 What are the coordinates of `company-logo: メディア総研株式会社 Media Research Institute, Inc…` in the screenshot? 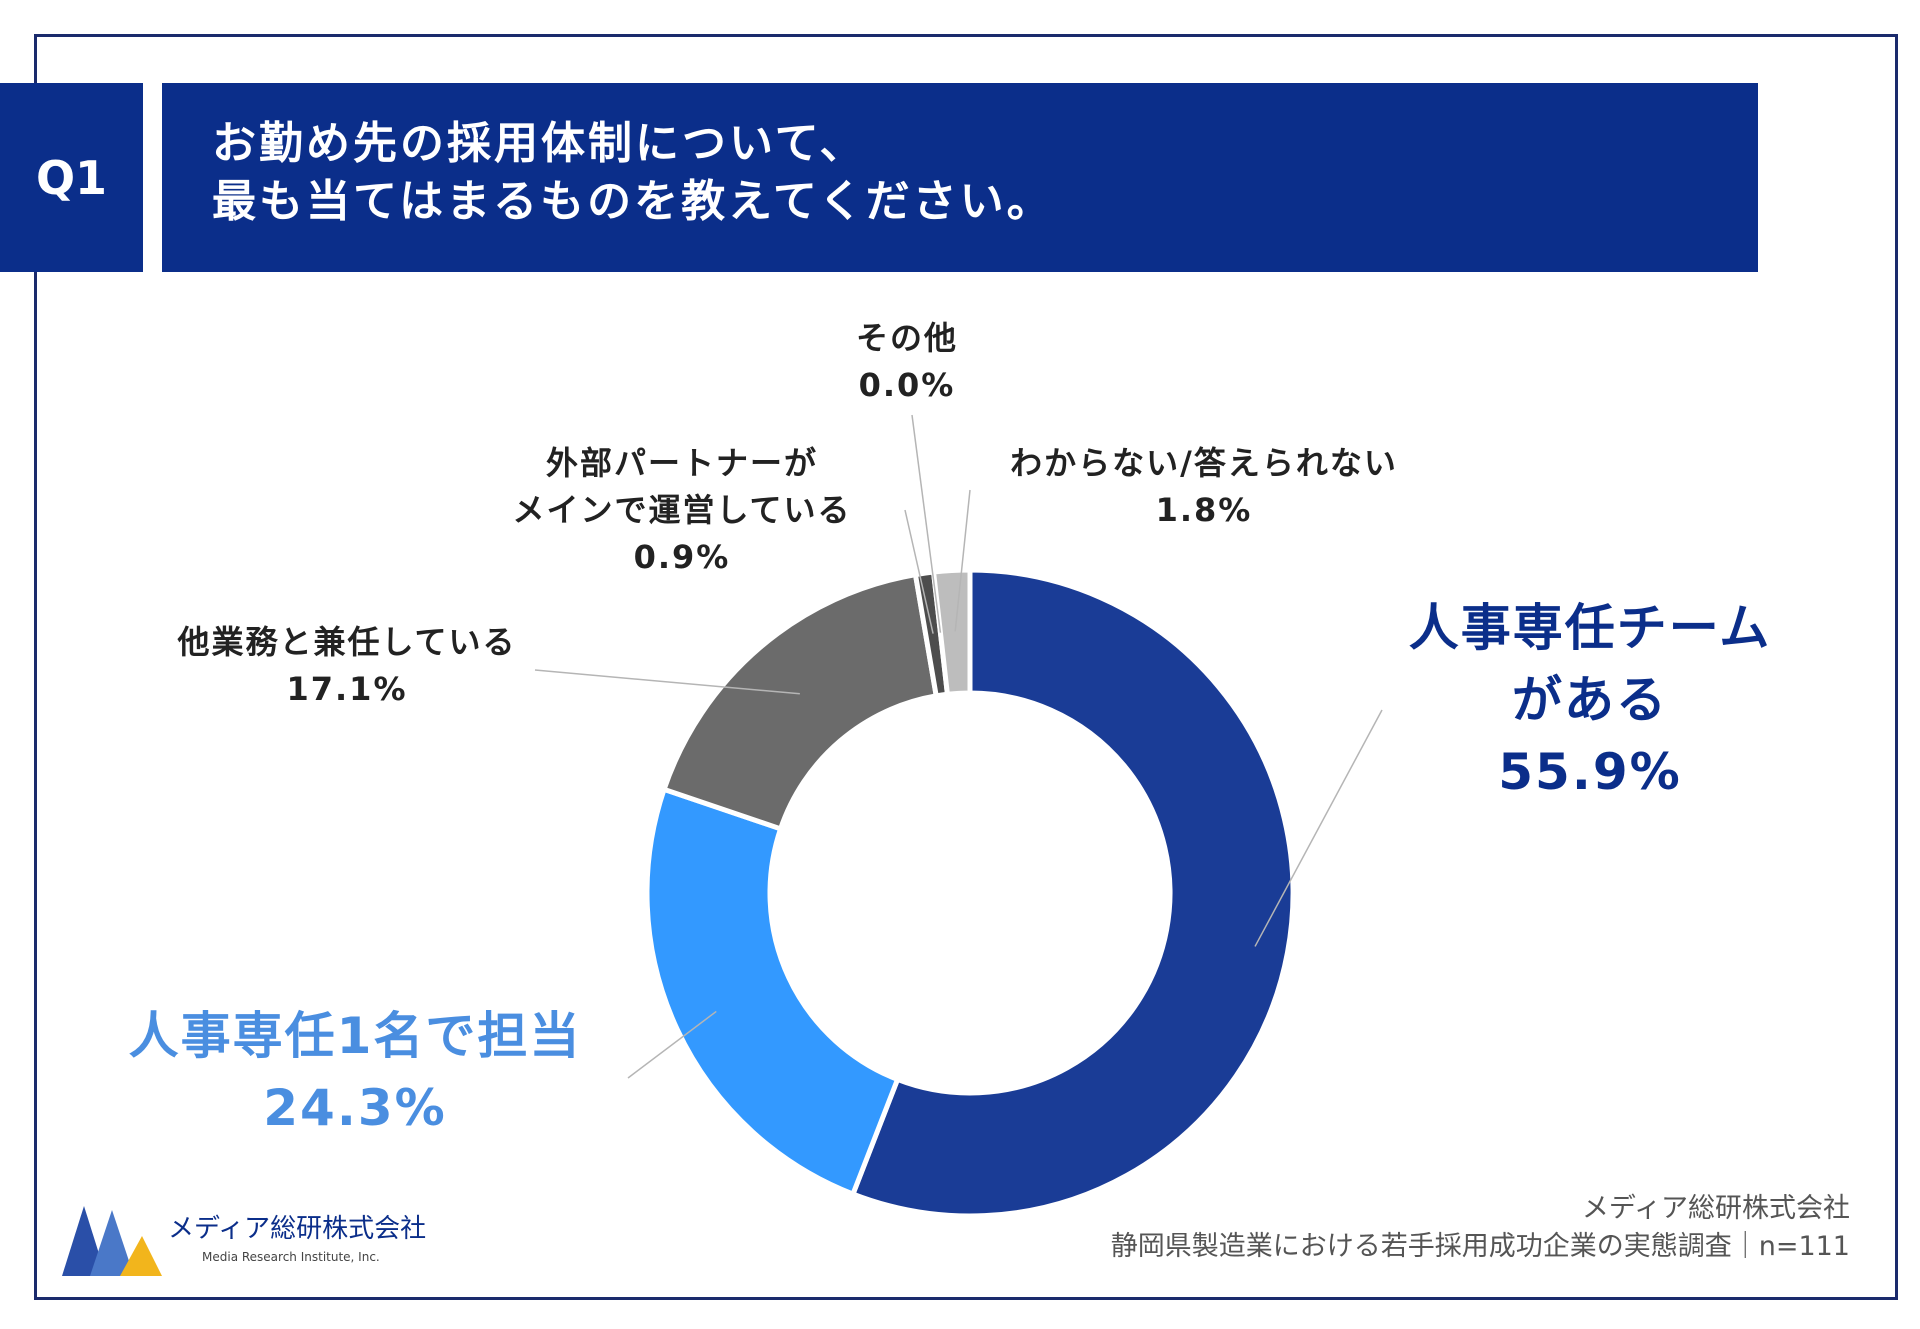 It's located at (244, 1240).